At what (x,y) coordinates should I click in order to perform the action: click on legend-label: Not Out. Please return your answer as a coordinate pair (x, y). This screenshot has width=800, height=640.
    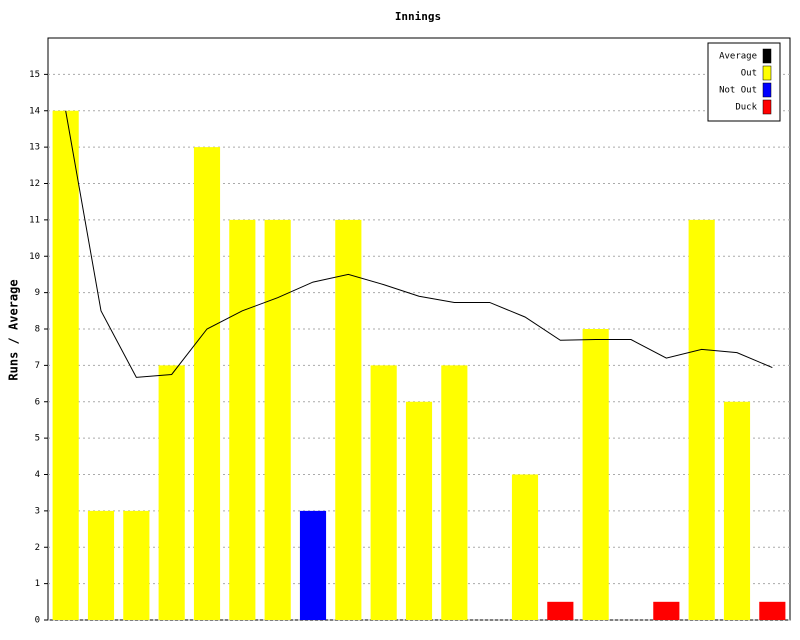
    Looking at the image, I should click on (738, 91).